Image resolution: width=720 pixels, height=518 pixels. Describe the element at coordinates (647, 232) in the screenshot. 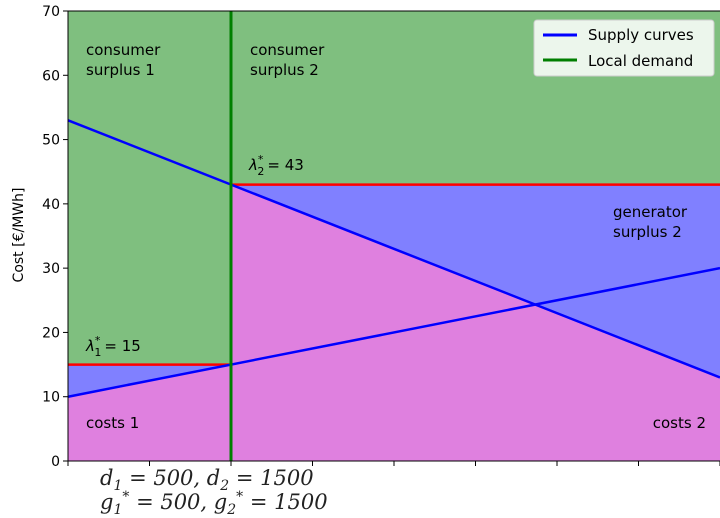

I see `region-label-generator-surplus-2: surplus 2` at that location.